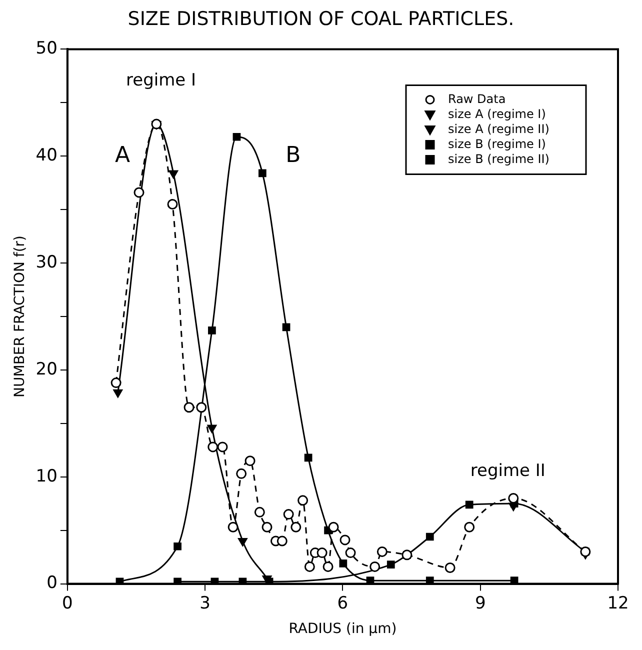 The height and width of the screenshot is (650, 642). I want to click on y-tick-label: 30, so click(47, 262).